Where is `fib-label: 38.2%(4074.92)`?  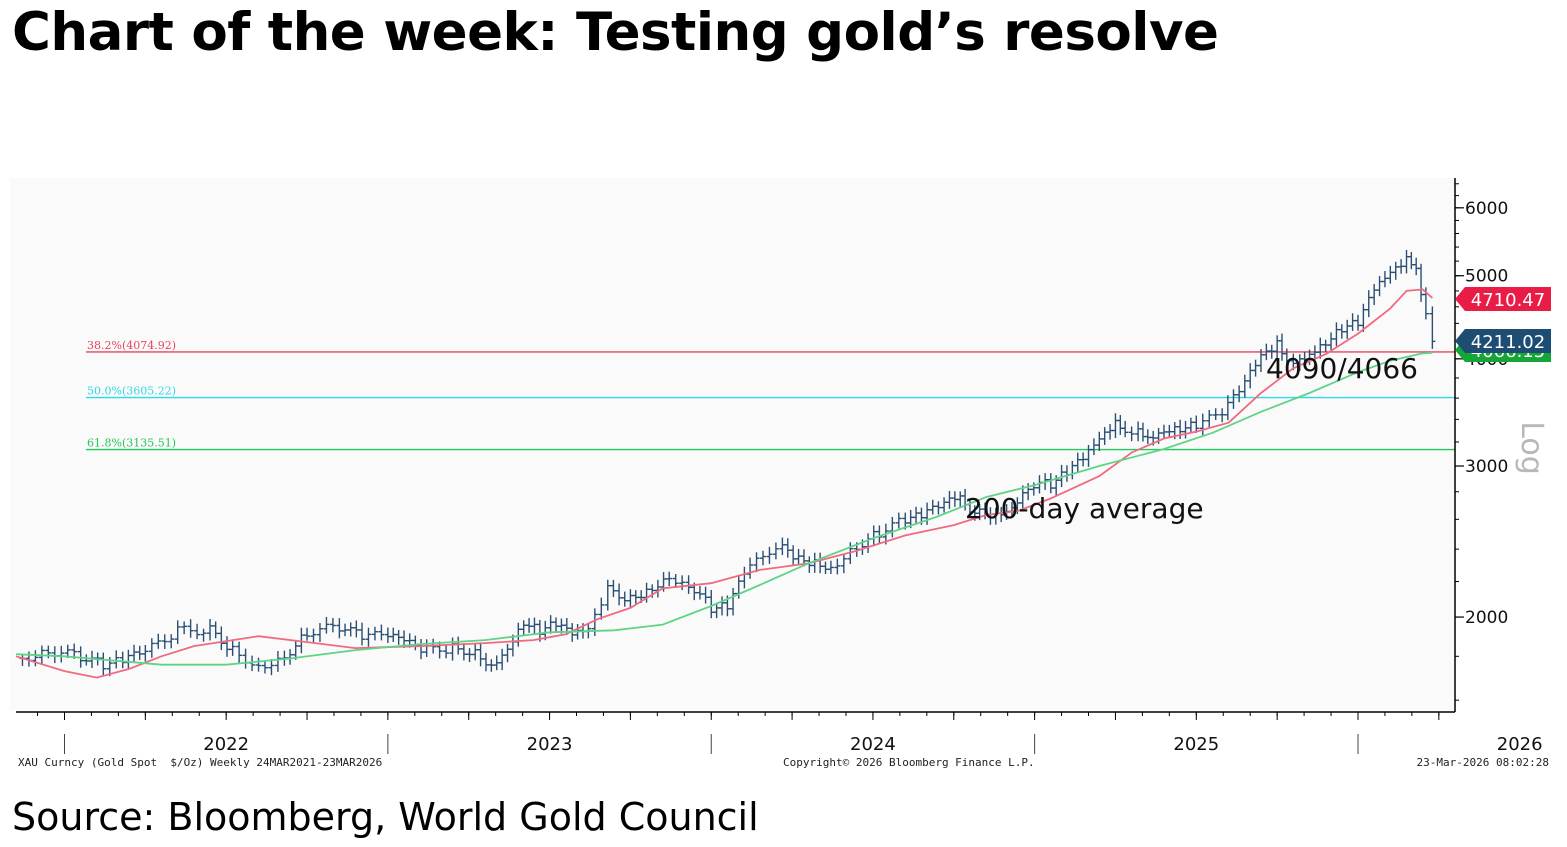
fib-label: 38.2%(4074.92) is located at coordinates (131, 345).